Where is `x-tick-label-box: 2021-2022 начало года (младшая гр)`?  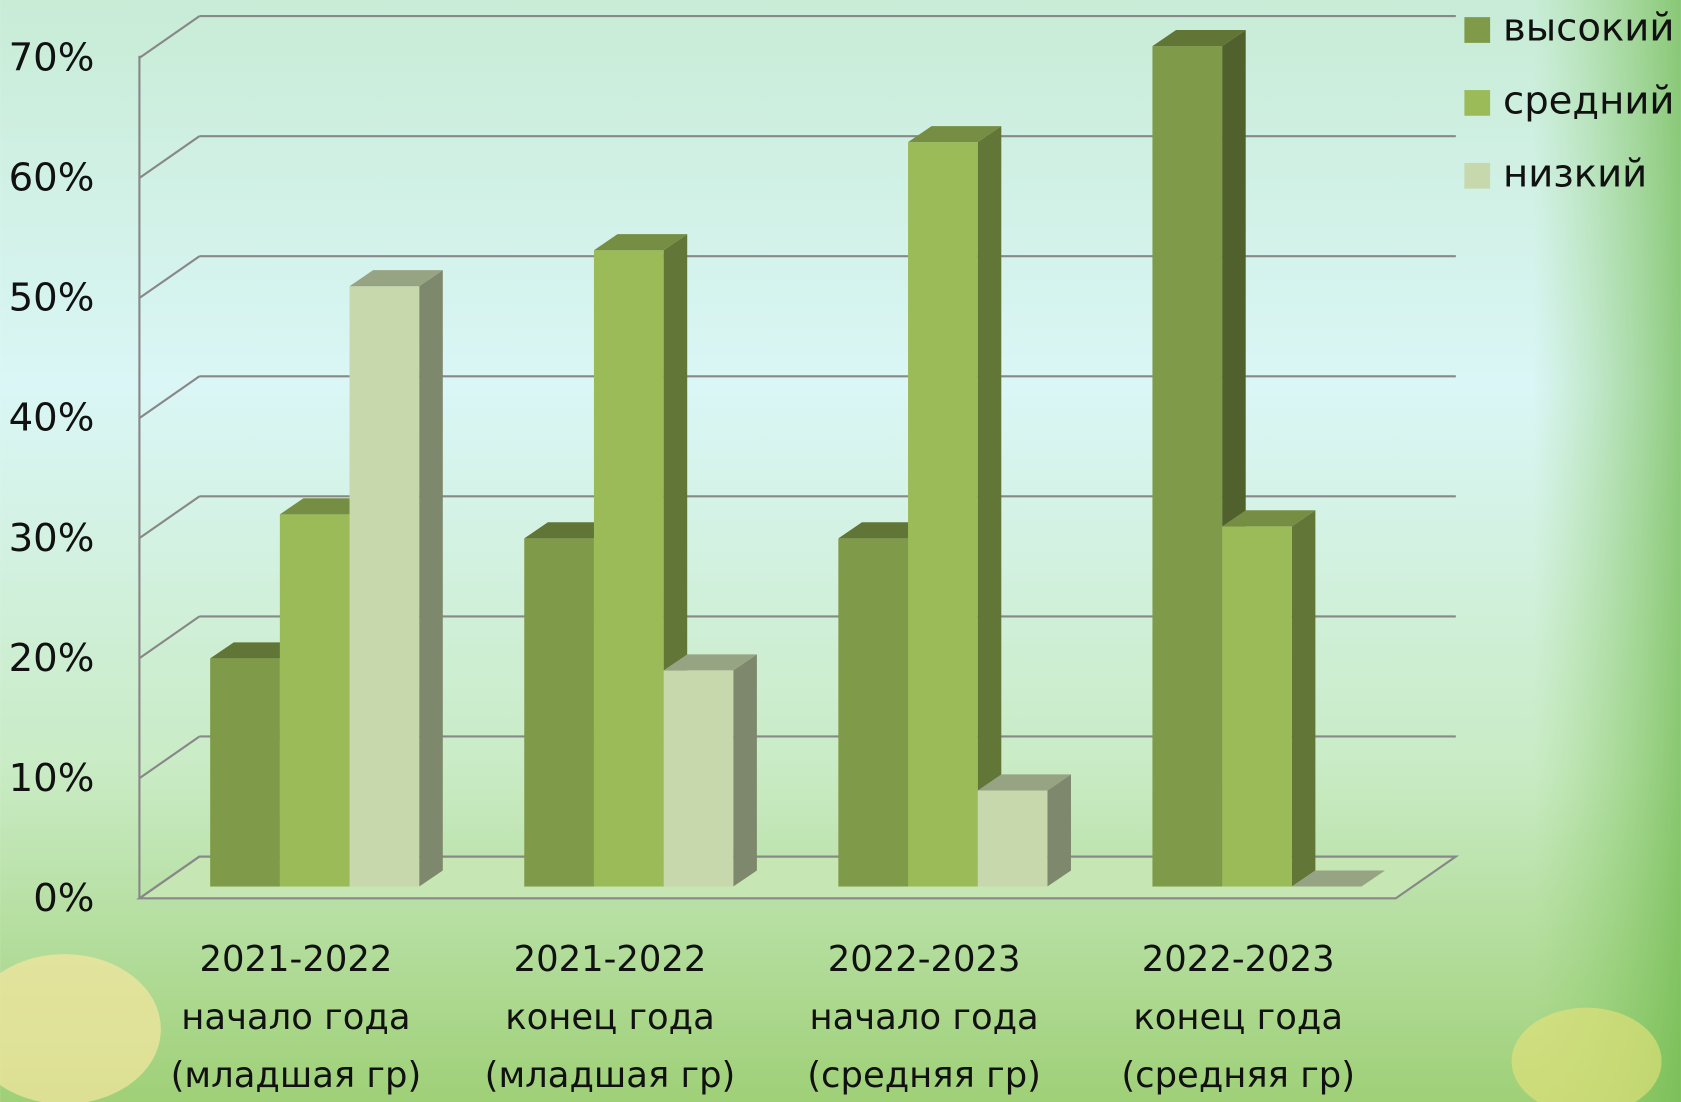 x-tick-label-box: 2021-2022 начало года (младшая гр) is located at coordinates (296, 1016).